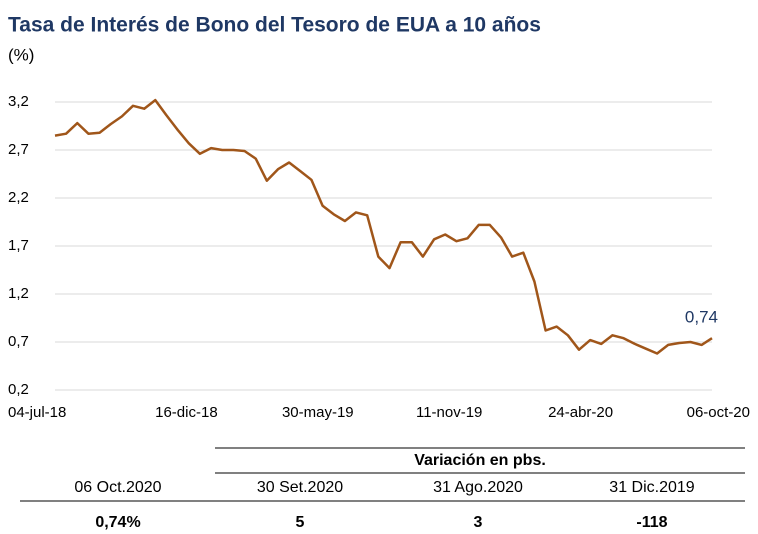 Image resolution: width=758 pixels, height=534 pixels. What do you see at coordinates (18, 101) in the screenshot?
I see `y-tick-label: 3,2` at bounding box center [18, 101].